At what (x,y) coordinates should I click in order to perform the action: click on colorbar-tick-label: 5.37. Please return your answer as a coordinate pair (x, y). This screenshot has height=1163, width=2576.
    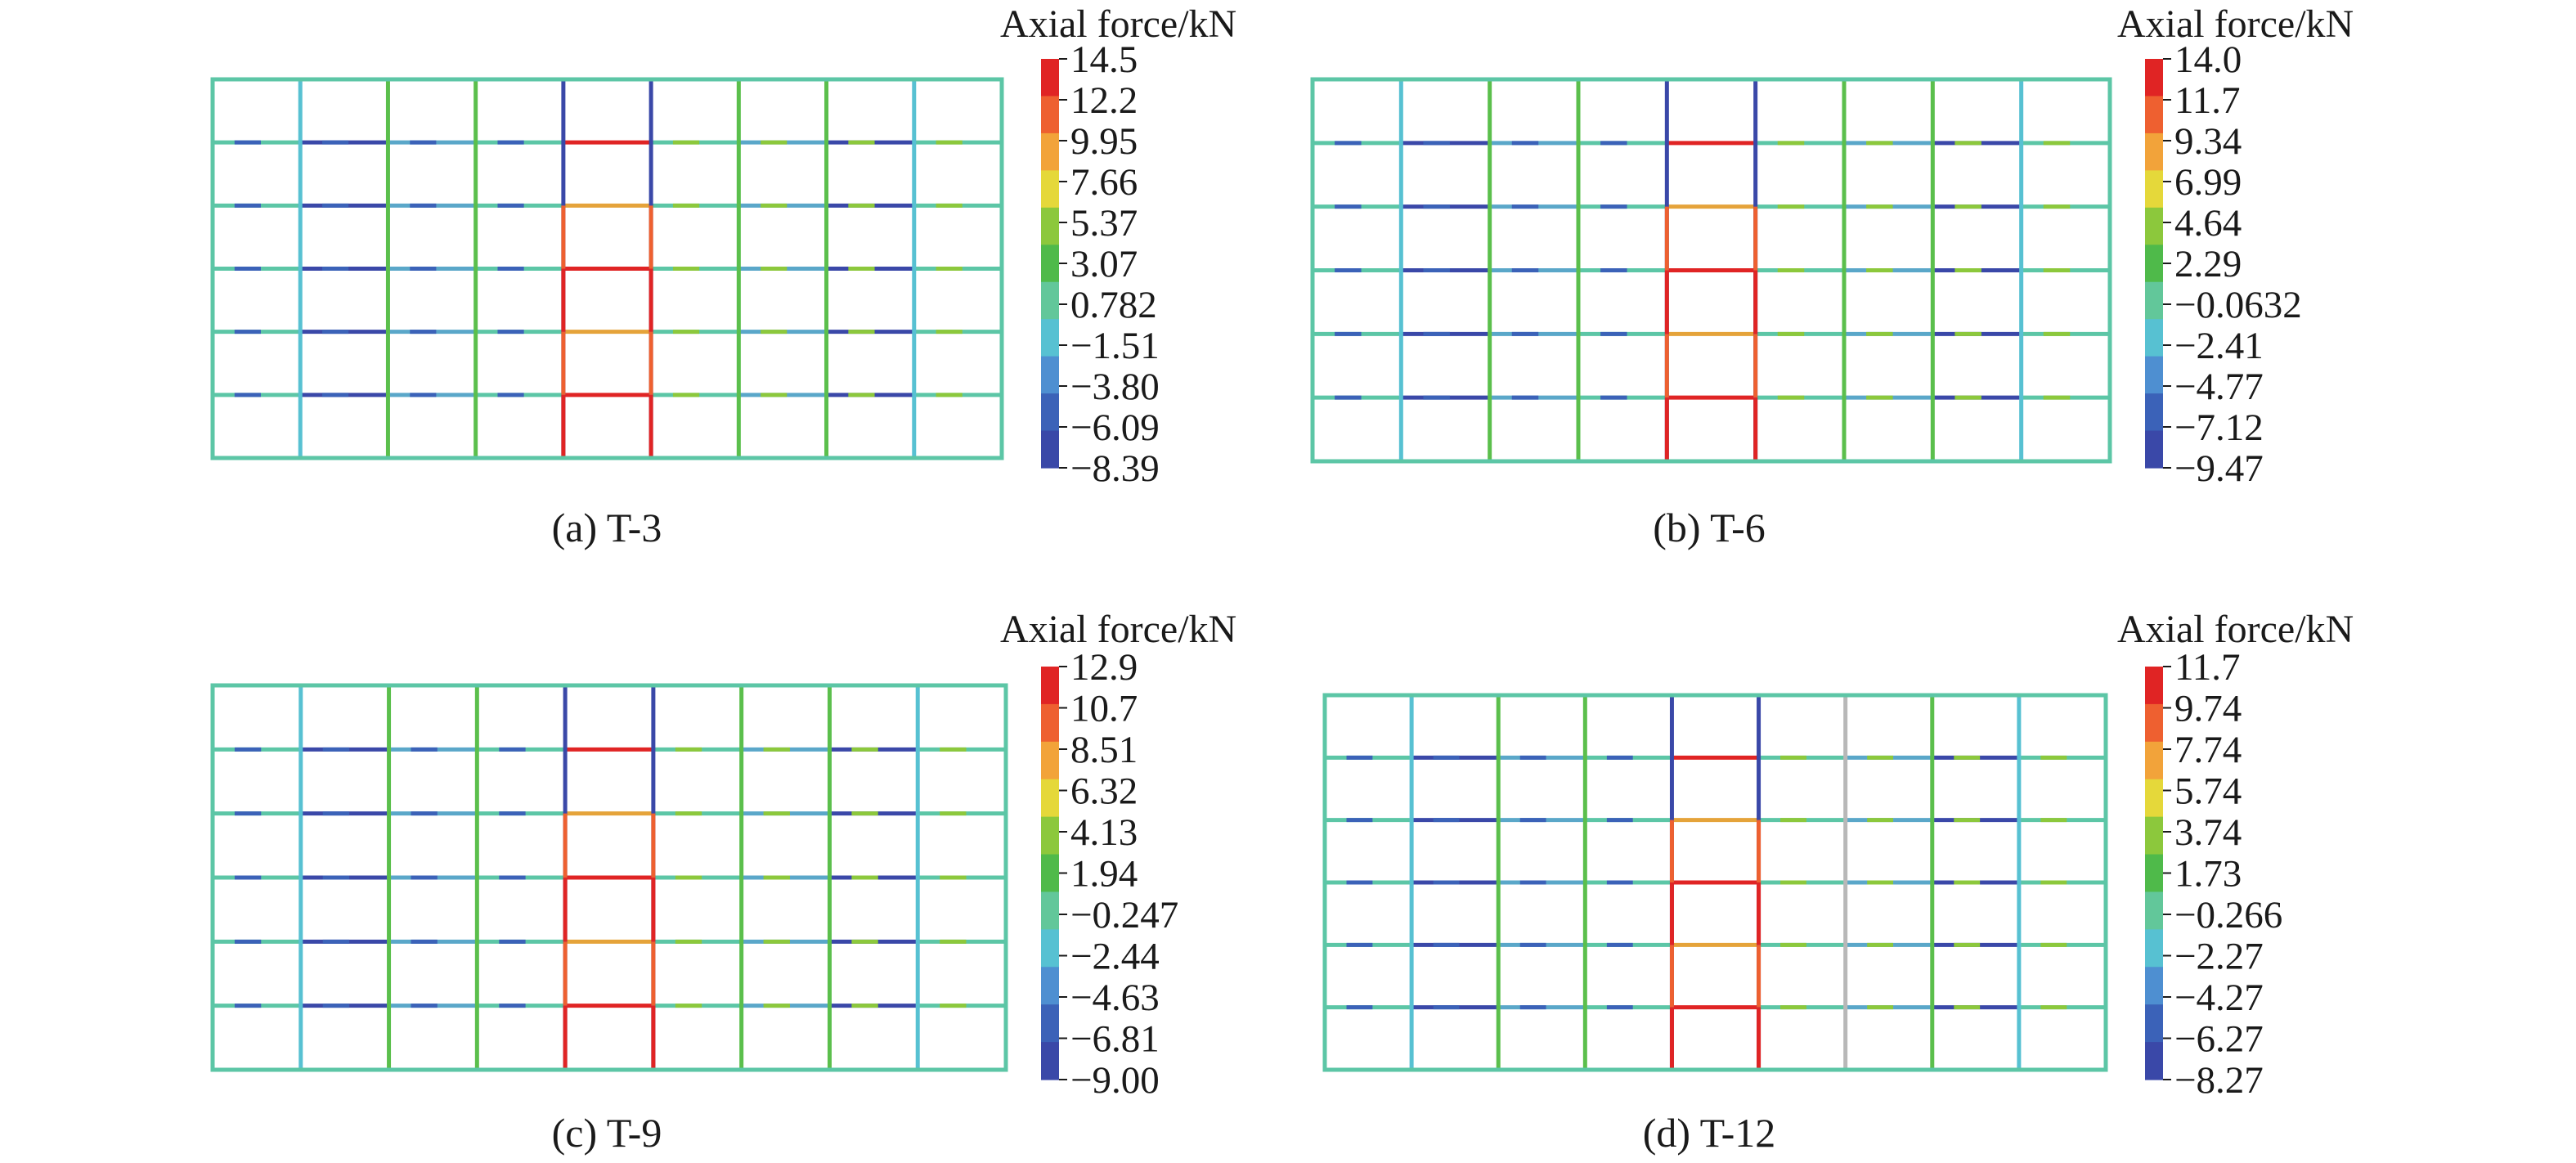
    Looking at the image, I should click on (1104, 223).